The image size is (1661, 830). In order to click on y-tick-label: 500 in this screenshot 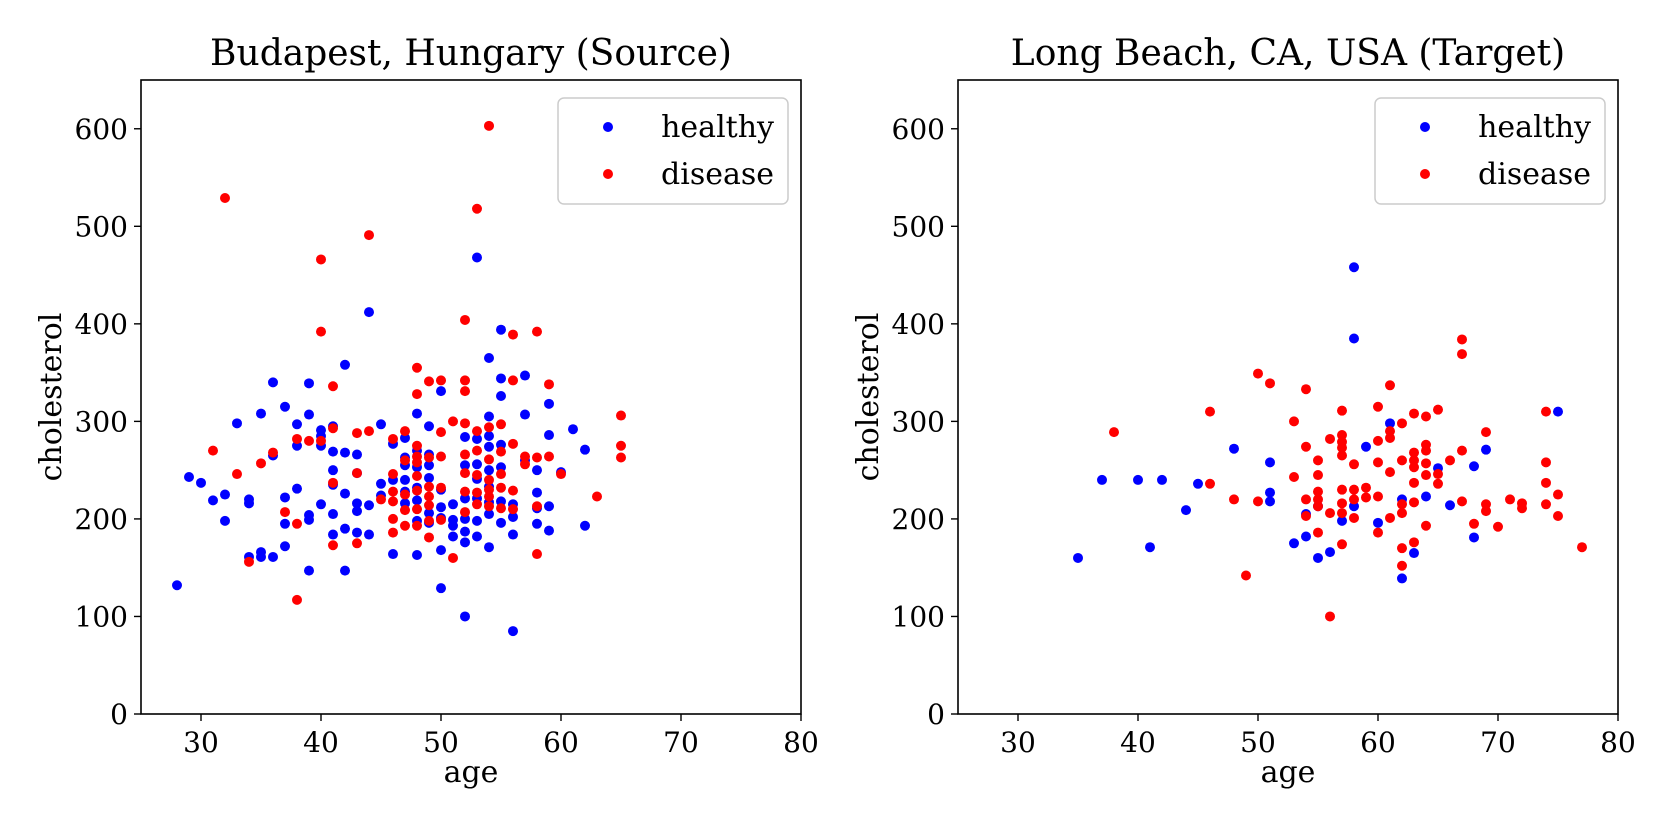, I will do `click(918, 226)`.